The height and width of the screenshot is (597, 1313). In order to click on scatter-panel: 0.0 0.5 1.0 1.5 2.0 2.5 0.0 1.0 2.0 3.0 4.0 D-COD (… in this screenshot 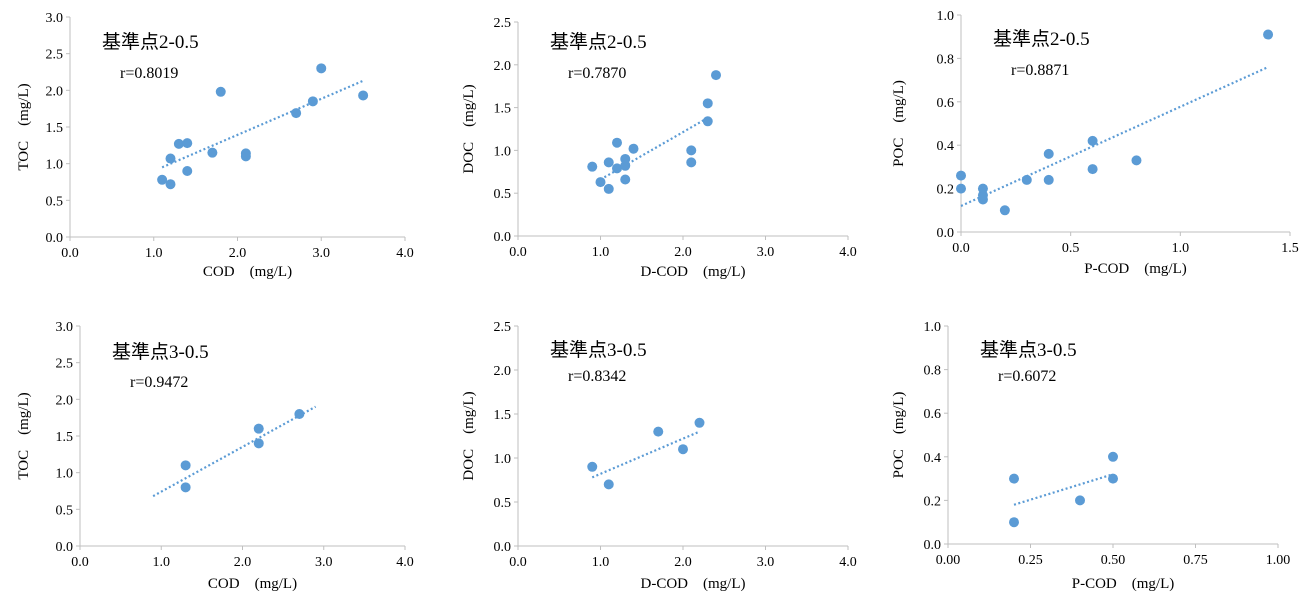, I will do `click(659, 456)`.